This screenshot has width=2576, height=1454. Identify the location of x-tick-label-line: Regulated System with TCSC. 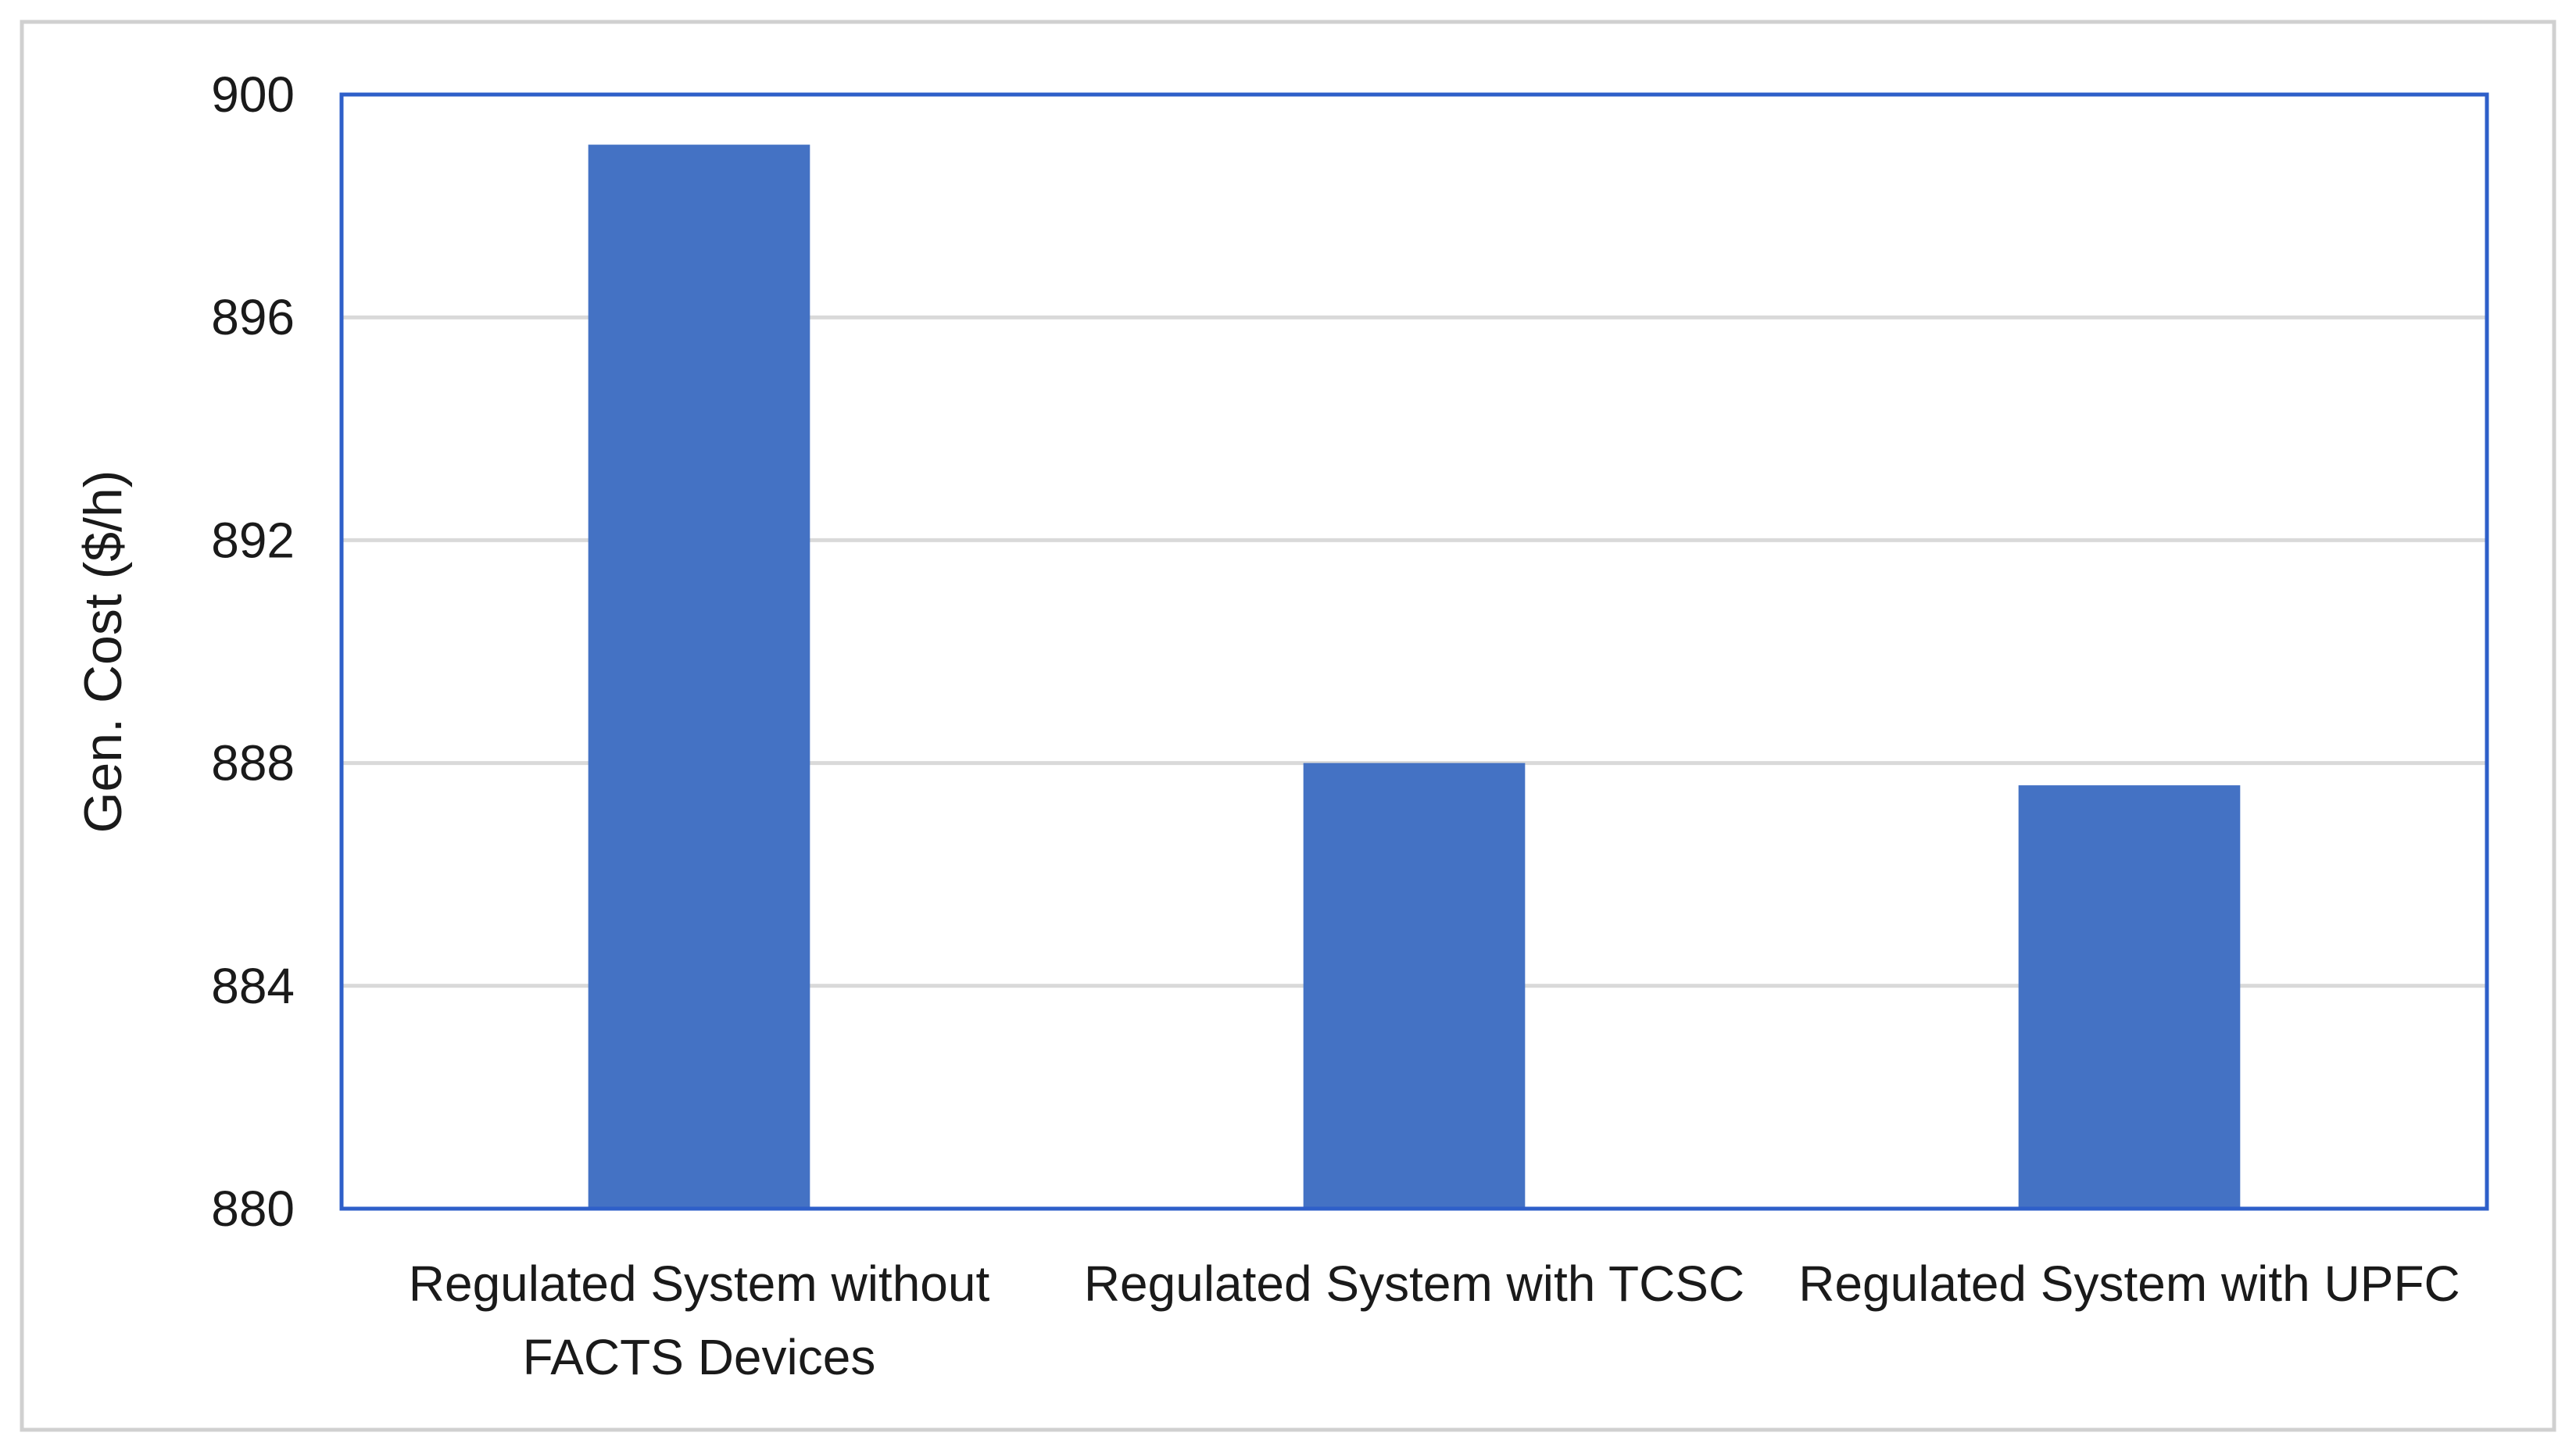
(1414, 1284).